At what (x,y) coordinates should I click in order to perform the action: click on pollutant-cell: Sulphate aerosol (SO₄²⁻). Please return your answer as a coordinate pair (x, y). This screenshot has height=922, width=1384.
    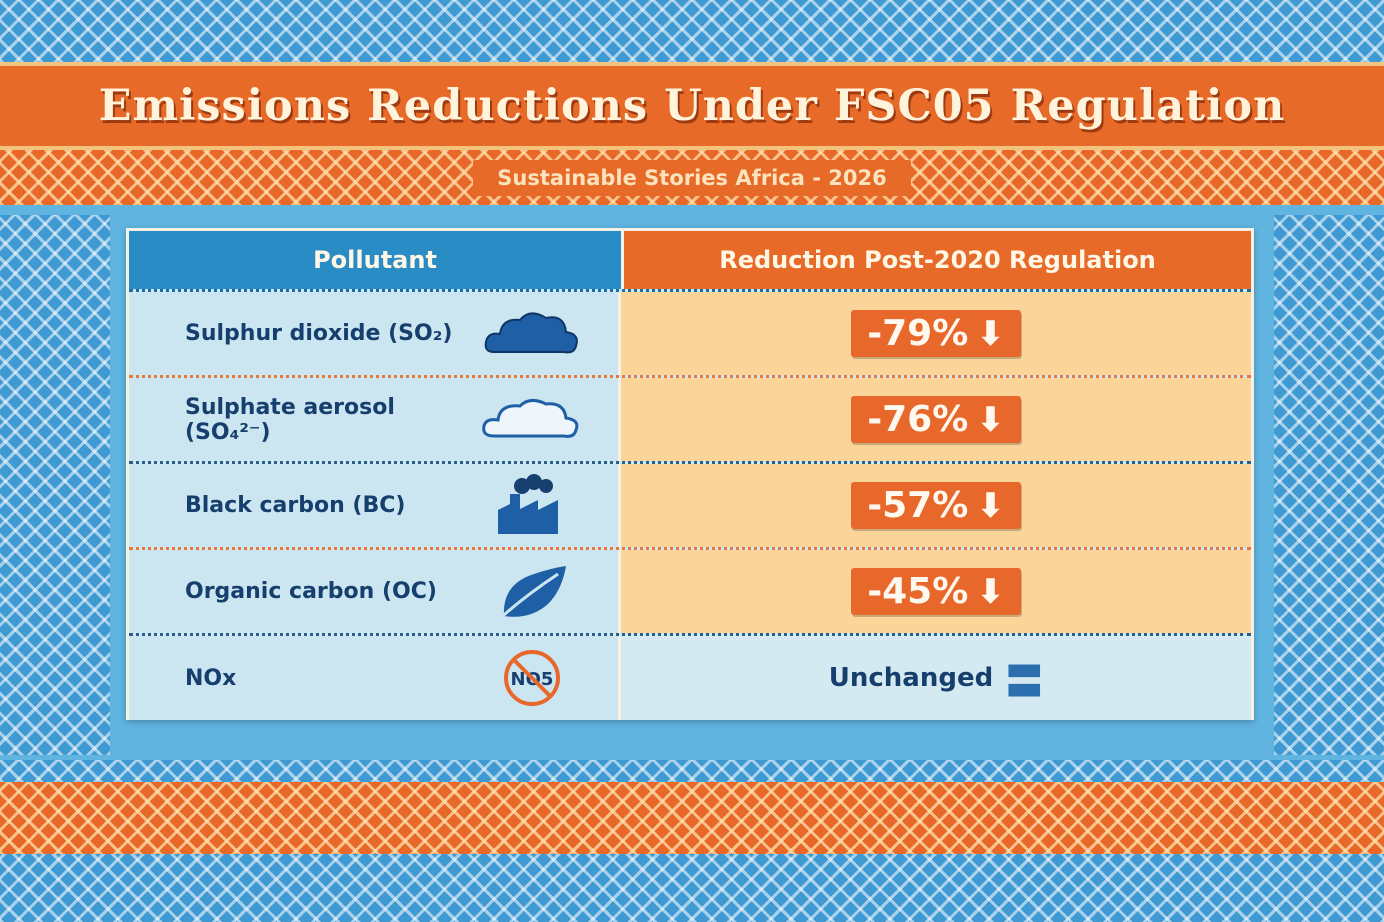
    Looking at the image, I should click on (375, 419).